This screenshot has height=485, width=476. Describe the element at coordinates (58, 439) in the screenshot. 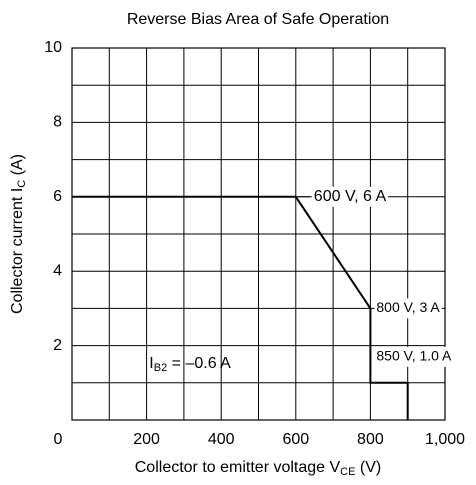

I see `x-tick-label: 0` at that location.